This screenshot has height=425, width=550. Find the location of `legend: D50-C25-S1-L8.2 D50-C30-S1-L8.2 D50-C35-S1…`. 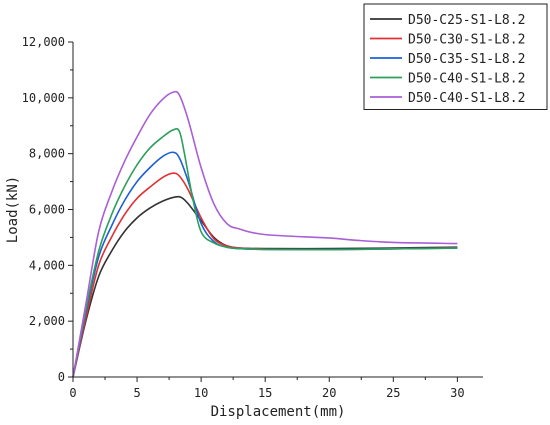

legend: D50-C25-S1-L8.2 D50-C30-S1-L8.2 D50-C35-S1… is located at coordinates (455, 56).